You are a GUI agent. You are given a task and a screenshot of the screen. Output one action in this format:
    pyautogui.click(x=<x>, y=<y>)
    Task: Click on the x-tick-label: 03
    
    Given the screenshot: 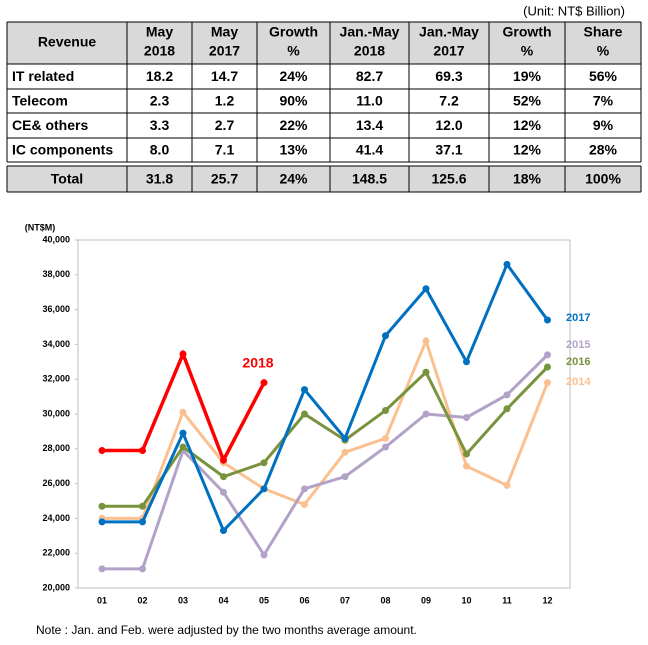 What is the action you would take?
    pyautogui.click(x=183, y=600)
    